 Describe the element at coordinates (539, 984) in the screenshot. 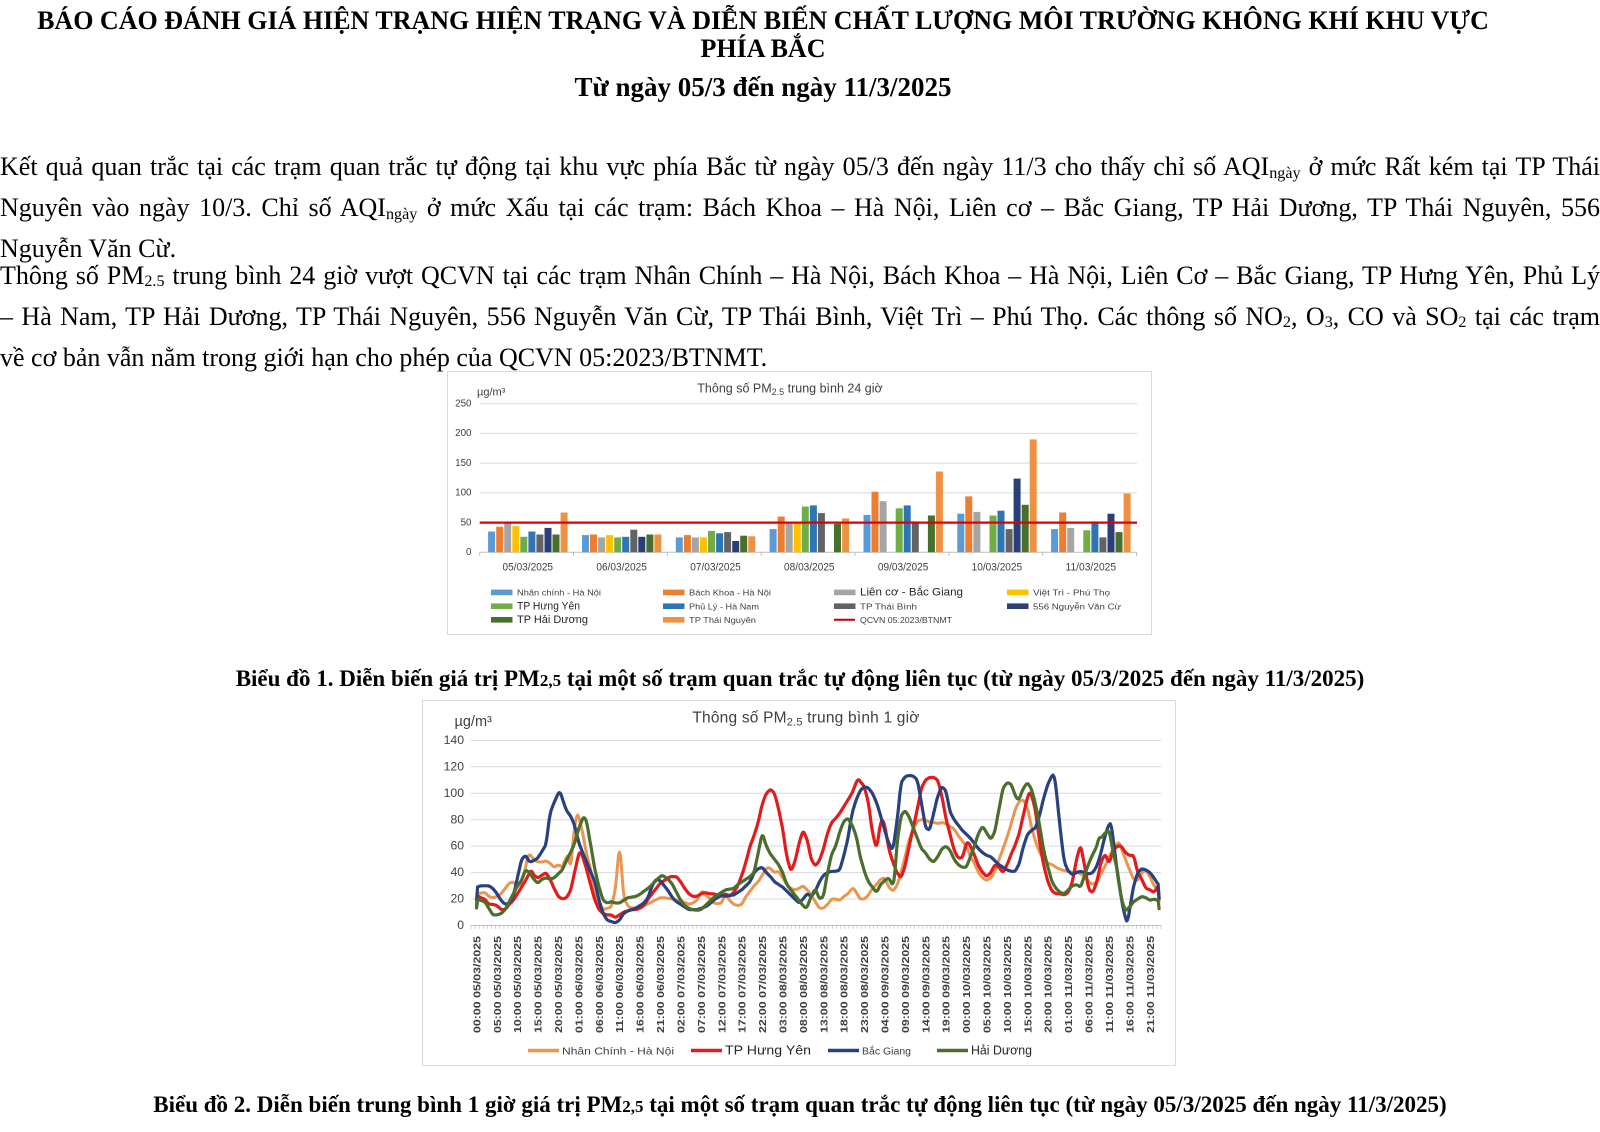

I see `svg-text: 15:00 05/03/2025` at that location.